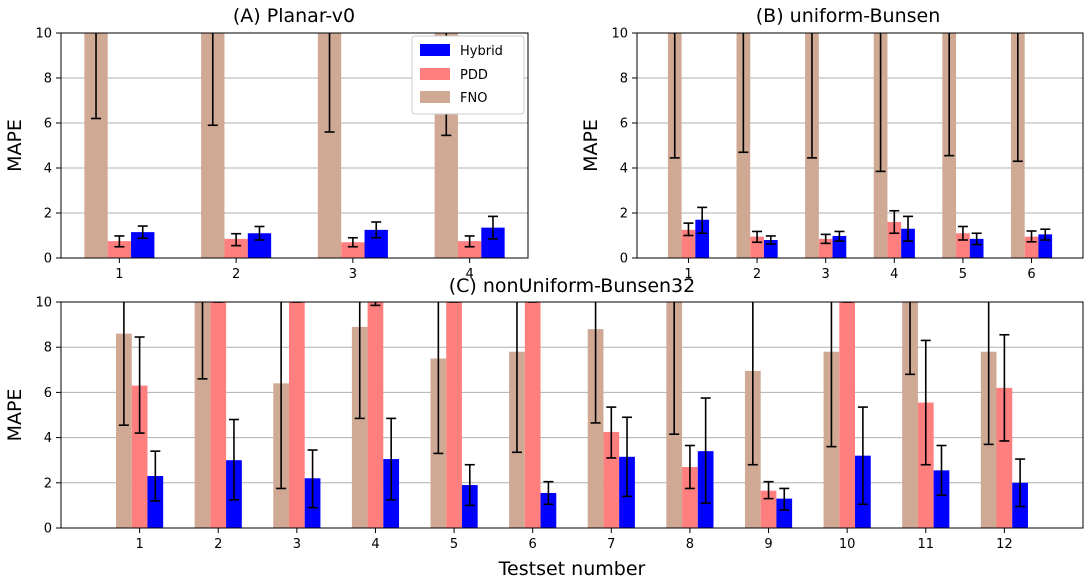 The image size is (1084, 582). I want to click on x-tick-label: 9, so click(768, 544).